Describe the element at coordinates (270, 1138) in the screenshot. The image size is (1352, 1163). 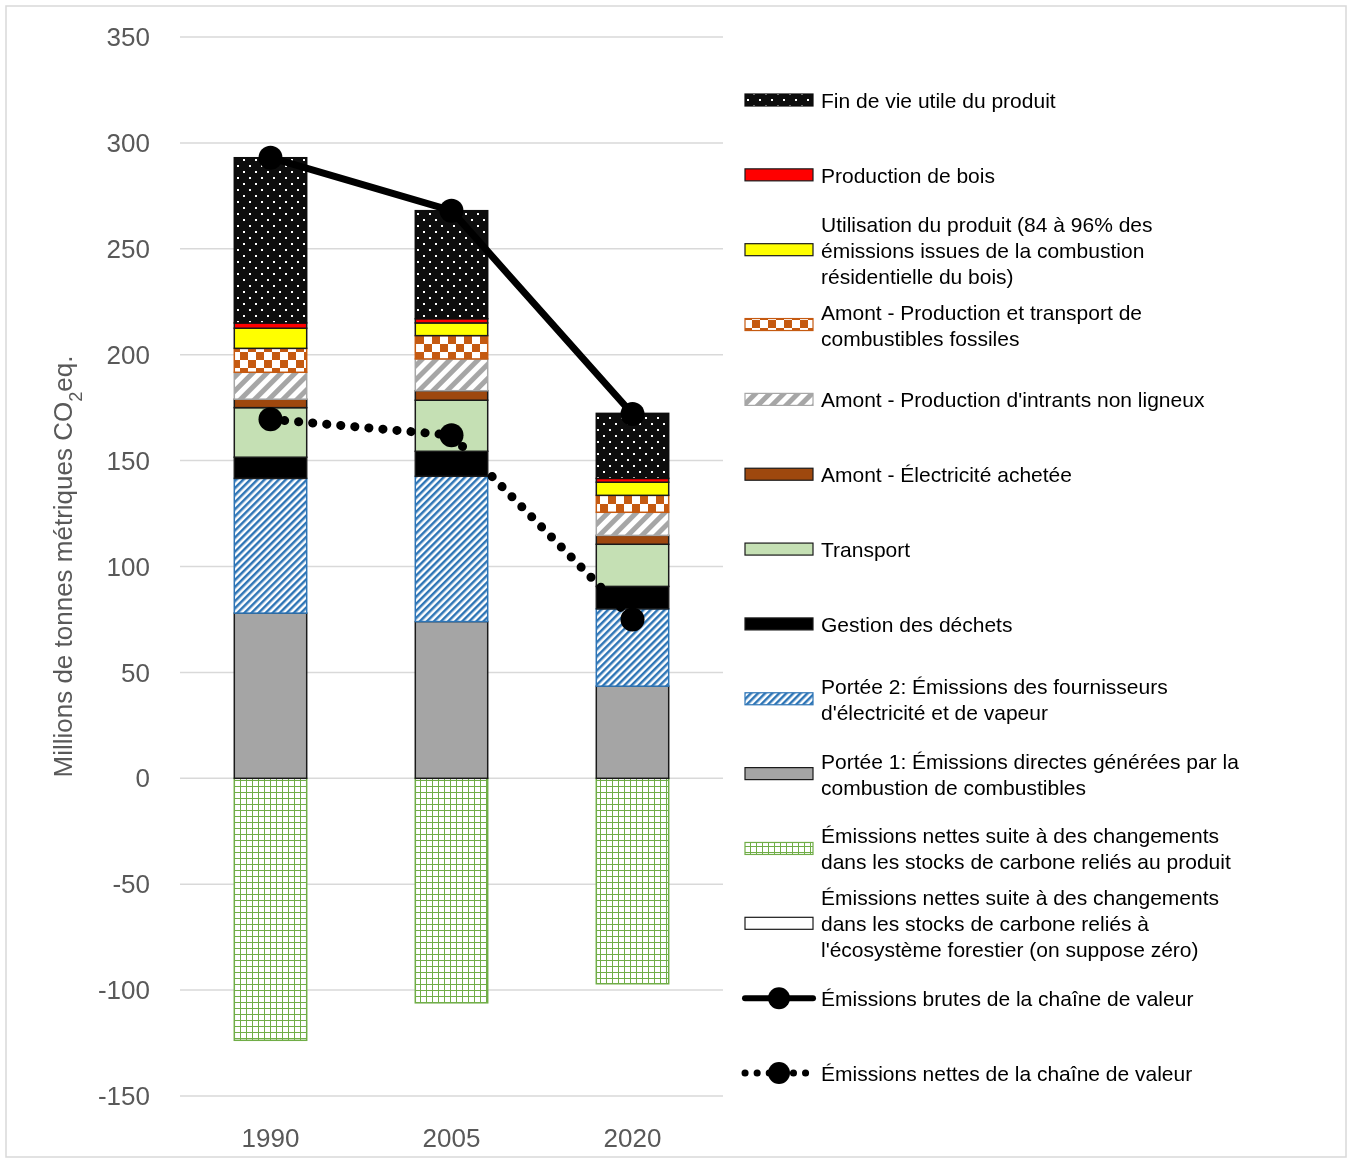
I see `x-tick-label: 1990` at that location.